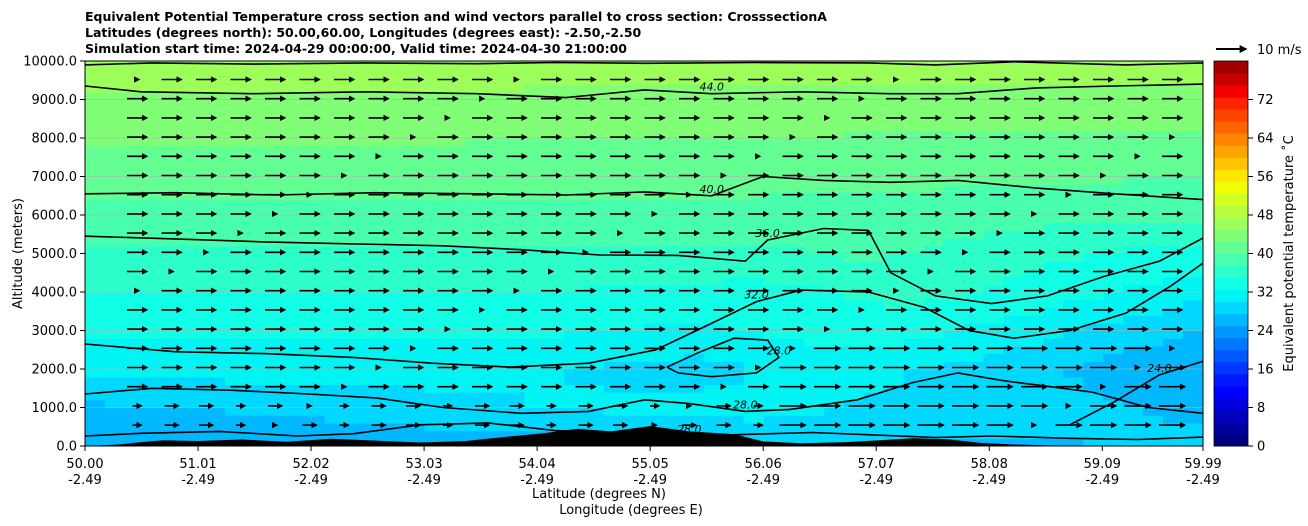 This screenshot has width=1308, height=526. Describe the element at coordinates (311, 480) in the screenshot. I see `x-tick-label-lon: -2.49` at that location.